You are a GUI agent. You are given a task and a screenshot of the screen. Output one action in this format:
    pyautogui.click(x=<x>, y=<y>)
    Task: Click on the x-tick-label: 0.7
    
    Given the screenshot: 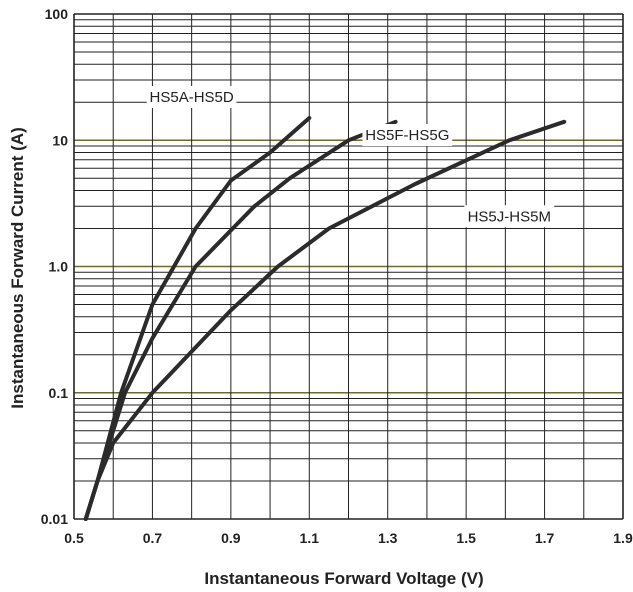 What is the action you would take?
    pyautogui.click(x=153, y=538)
    